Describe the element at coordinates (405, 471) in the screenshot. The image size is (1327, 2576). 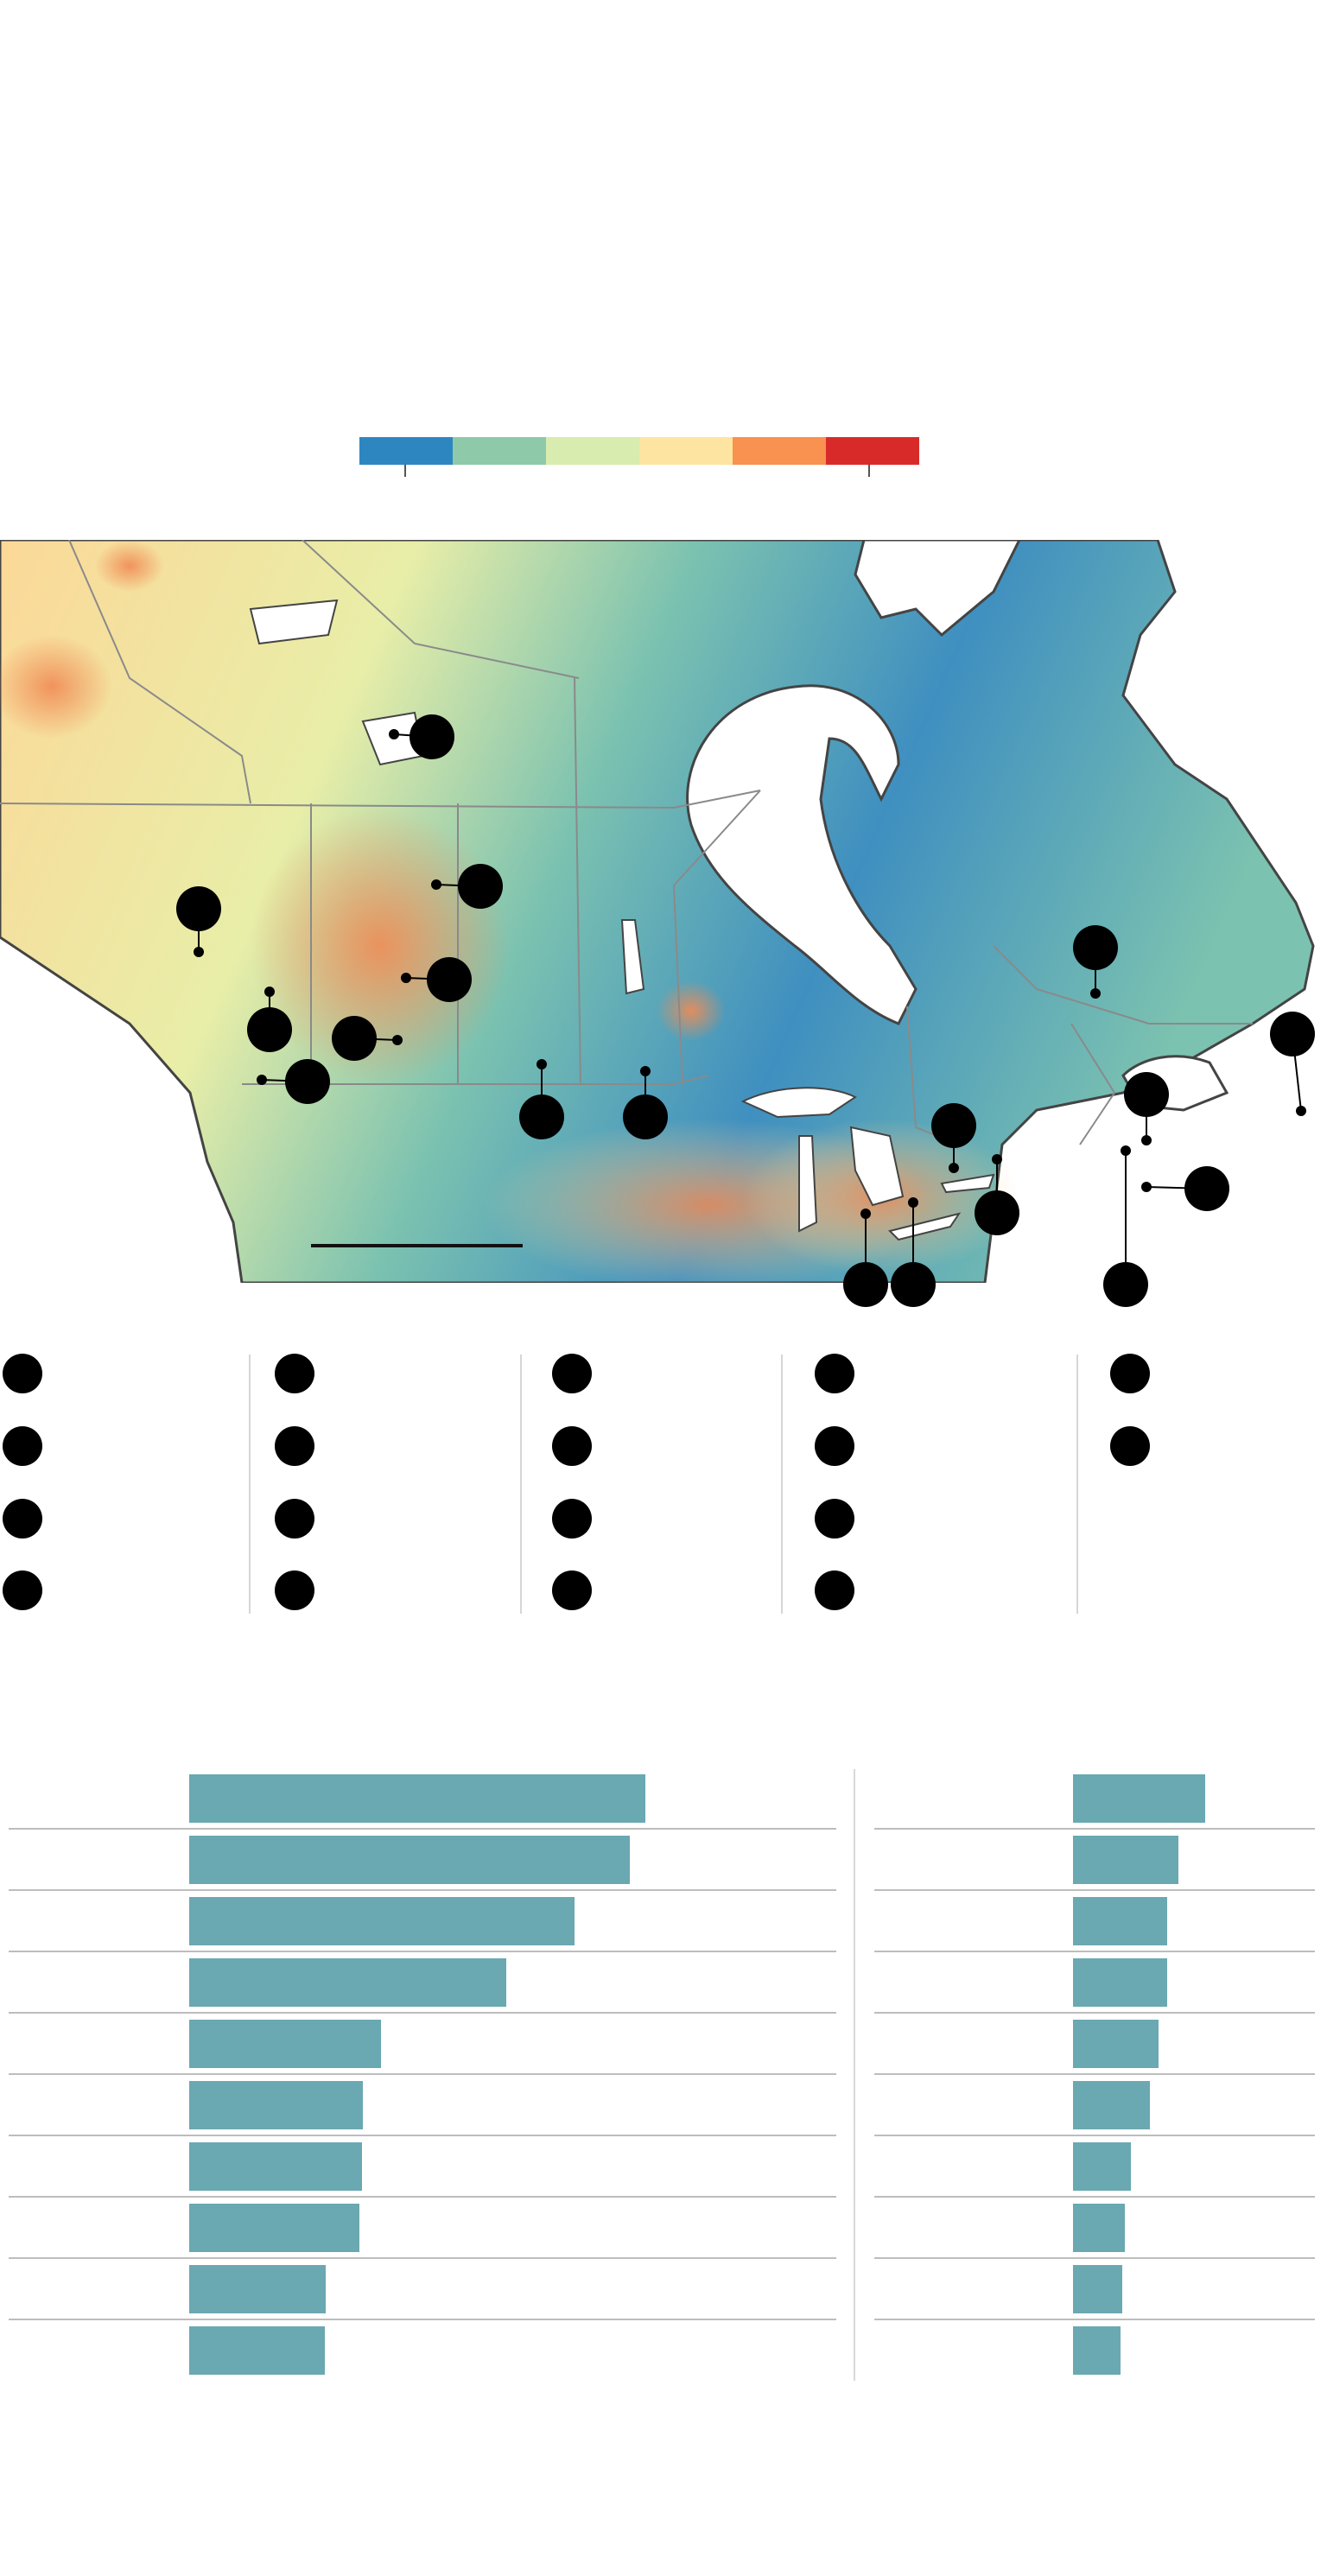
I see `legend-tick-left` at that location.